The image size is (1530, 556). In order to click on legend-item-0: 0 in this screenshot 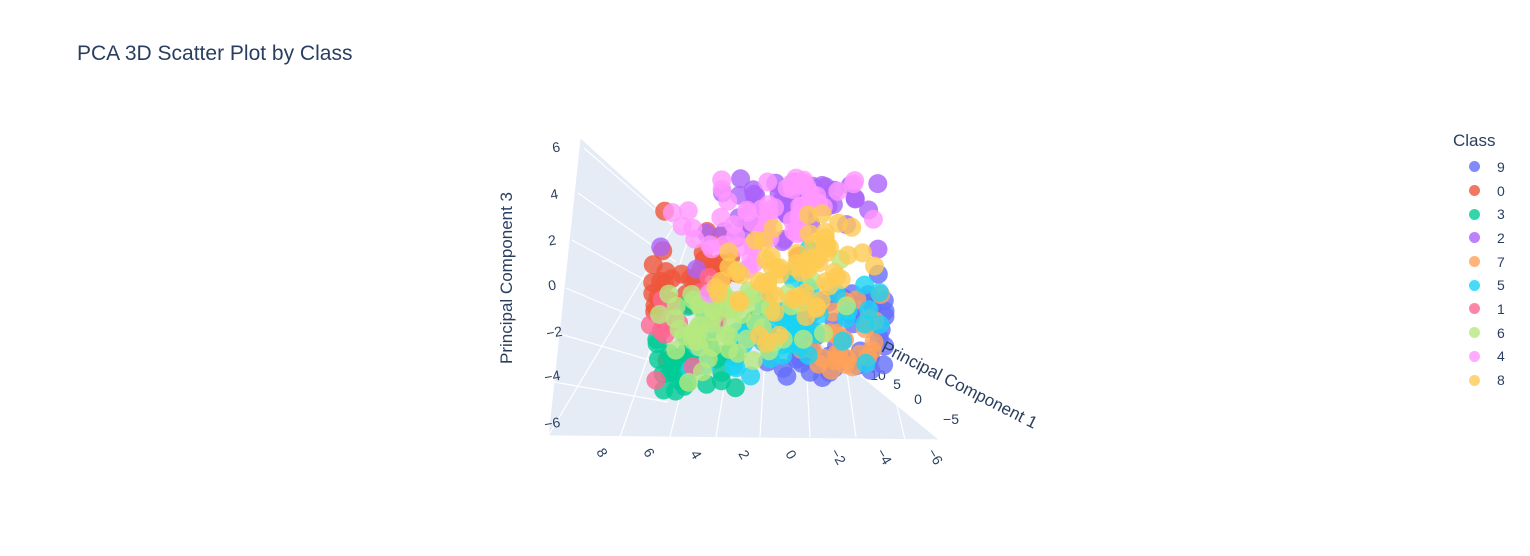, I will do `click(1479, 191)`.